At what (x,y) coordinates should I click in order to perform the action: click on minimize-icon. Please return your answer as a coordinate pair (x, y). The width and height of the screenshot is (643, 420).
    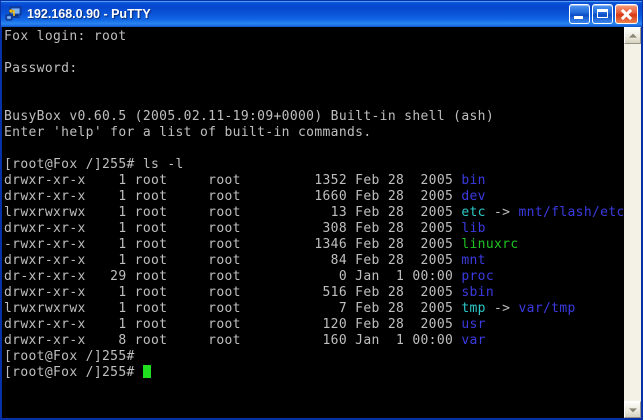
    Looking at the image, I should click on (578, 17).